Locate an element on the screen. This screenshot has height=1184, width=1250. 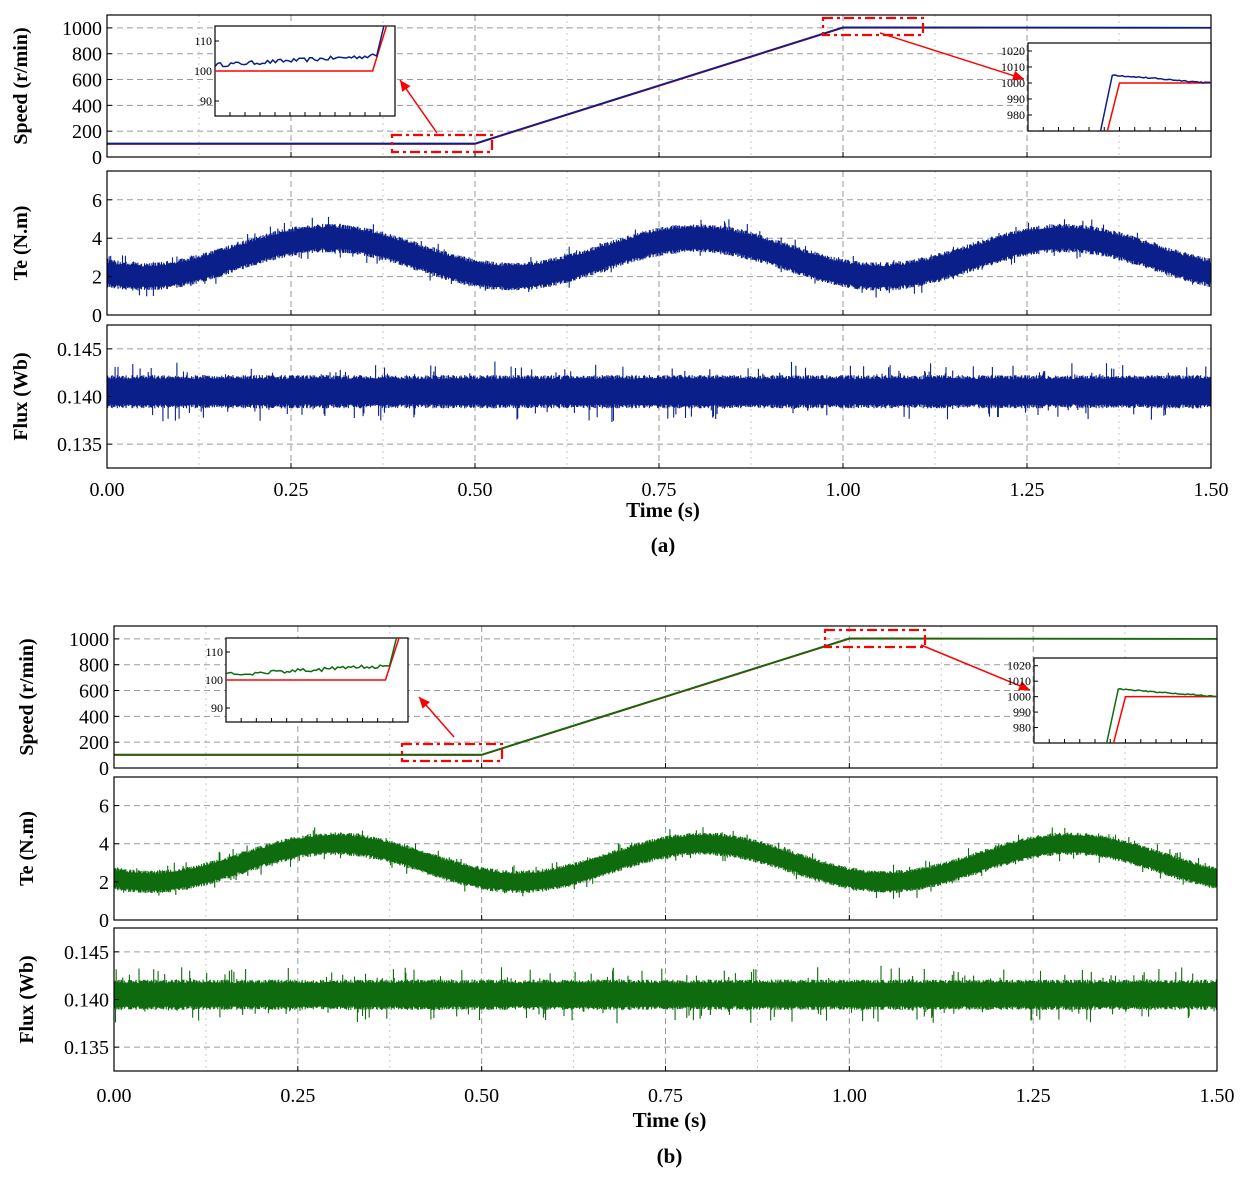
y-tick-label: 0.145 is located at coordinates (79, 350).